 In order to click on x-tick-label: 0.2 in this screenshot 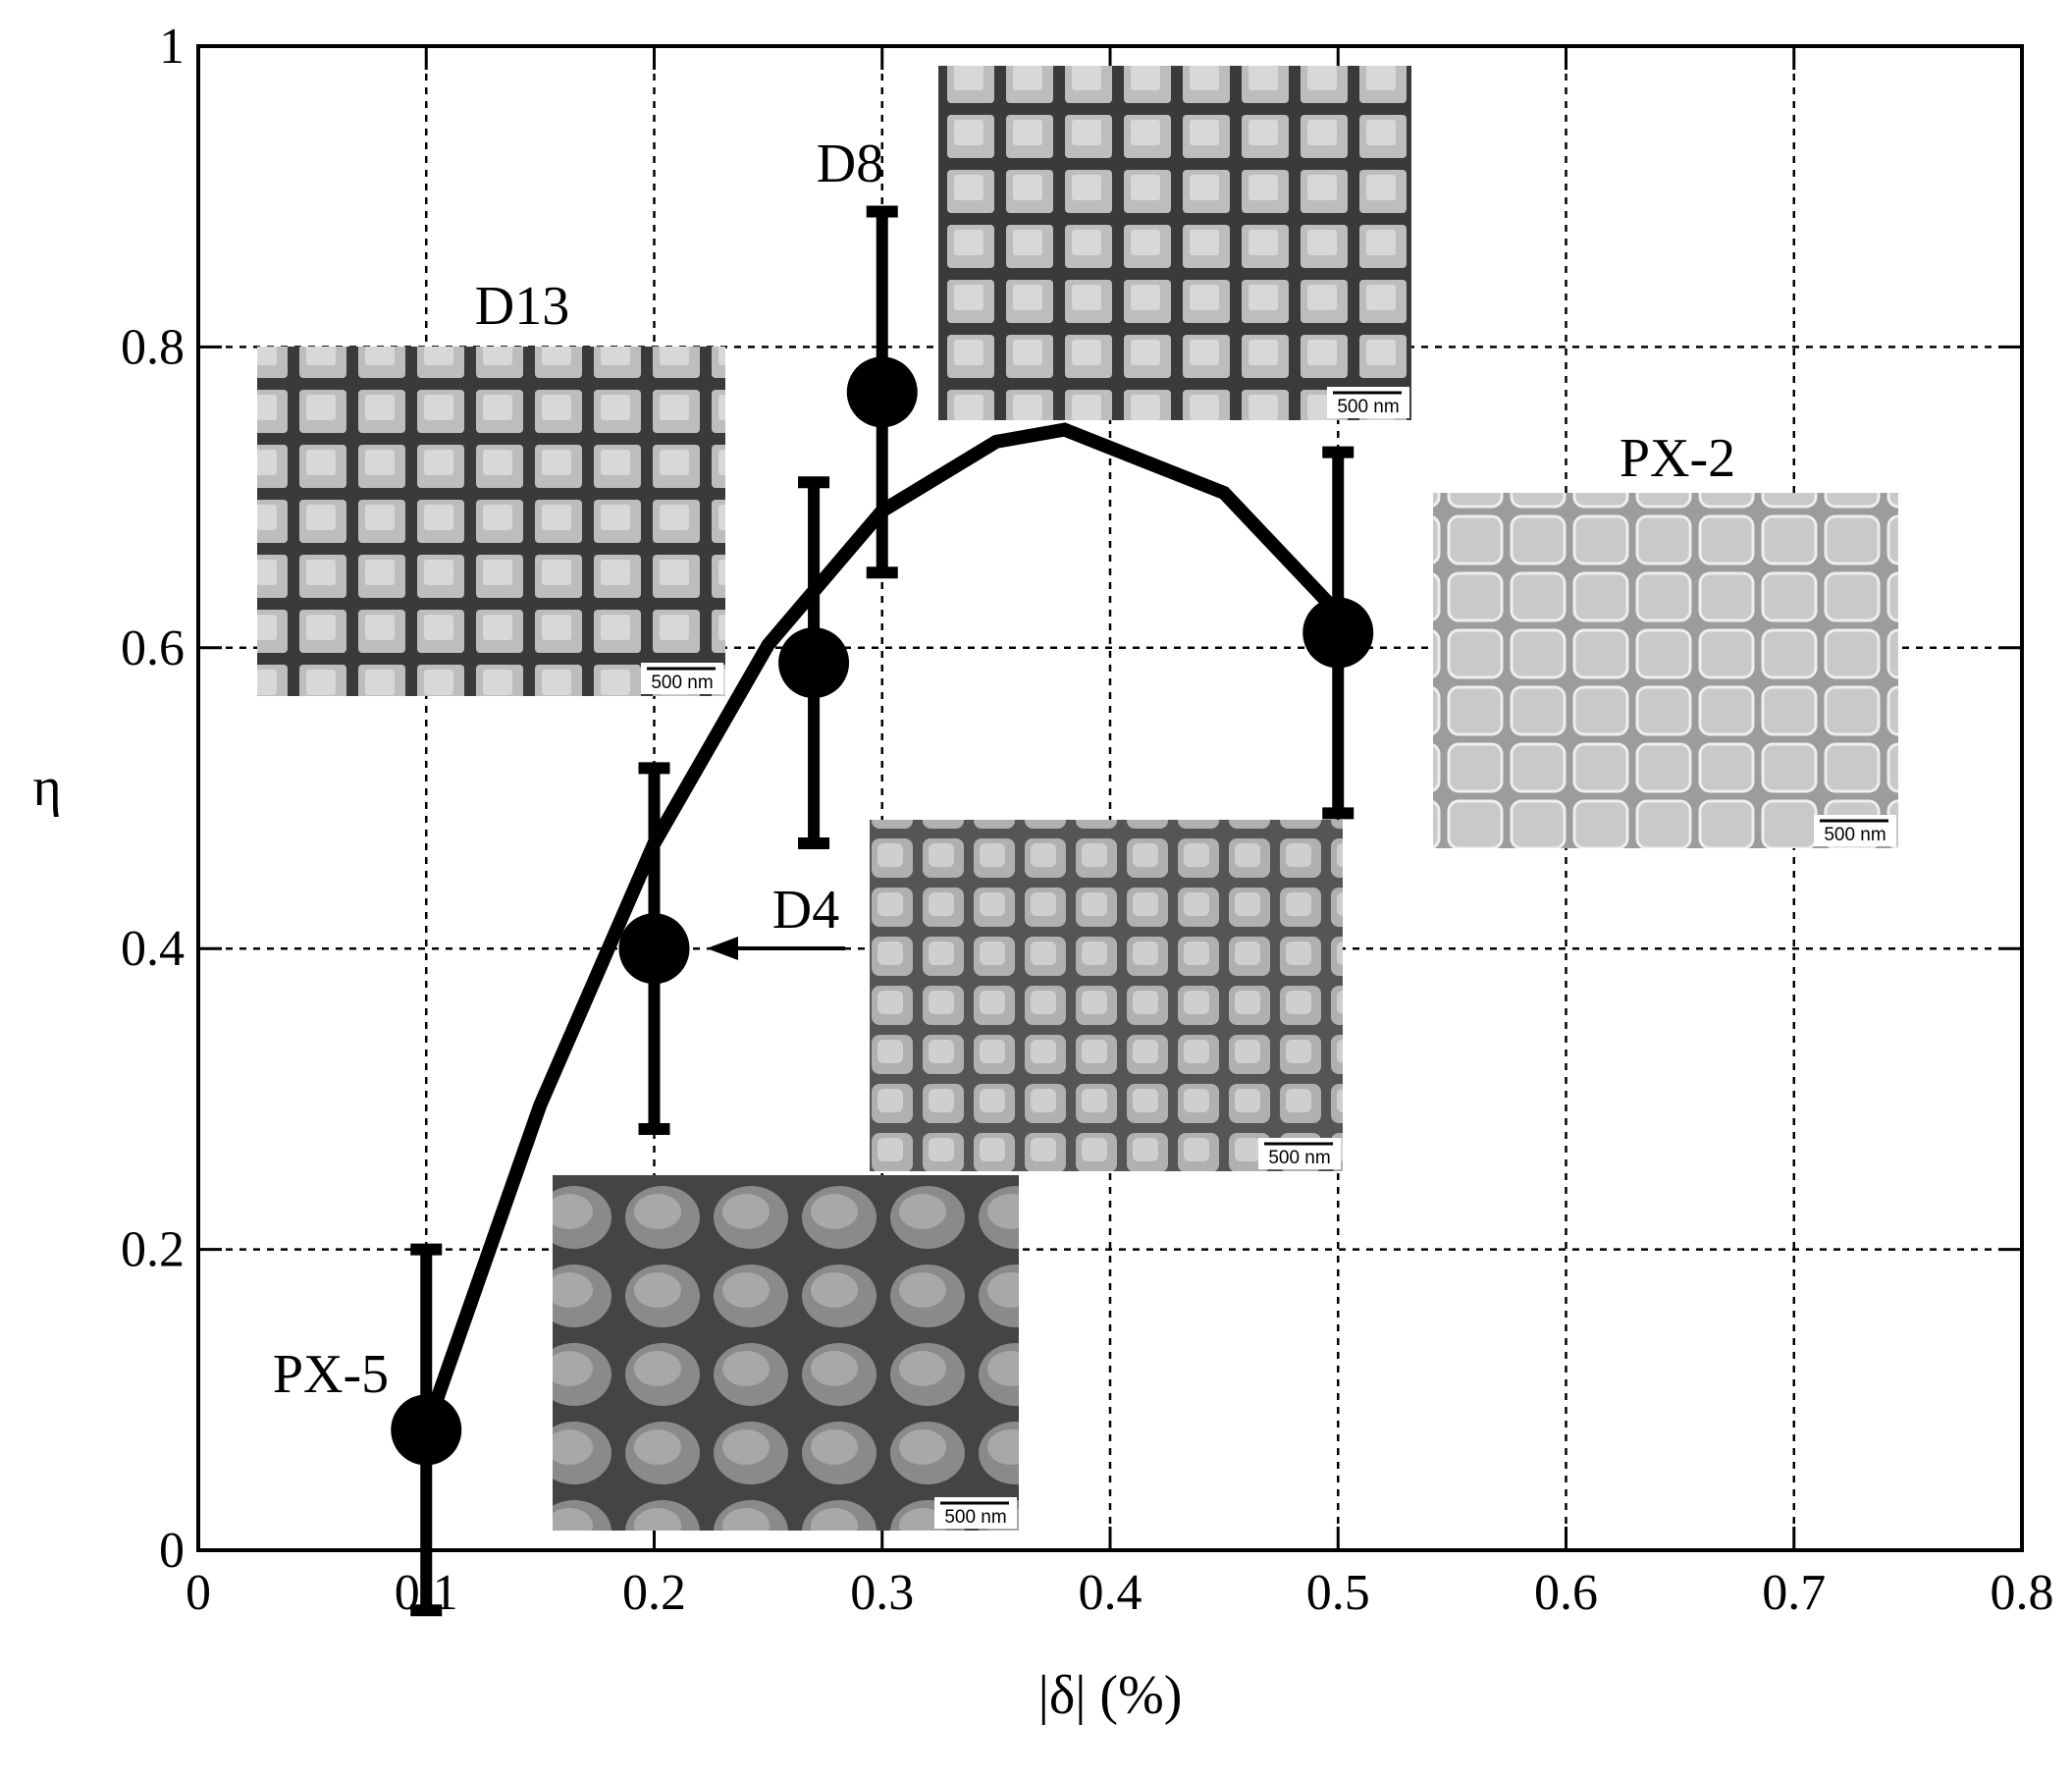, I will do `click(654, 1593)`.